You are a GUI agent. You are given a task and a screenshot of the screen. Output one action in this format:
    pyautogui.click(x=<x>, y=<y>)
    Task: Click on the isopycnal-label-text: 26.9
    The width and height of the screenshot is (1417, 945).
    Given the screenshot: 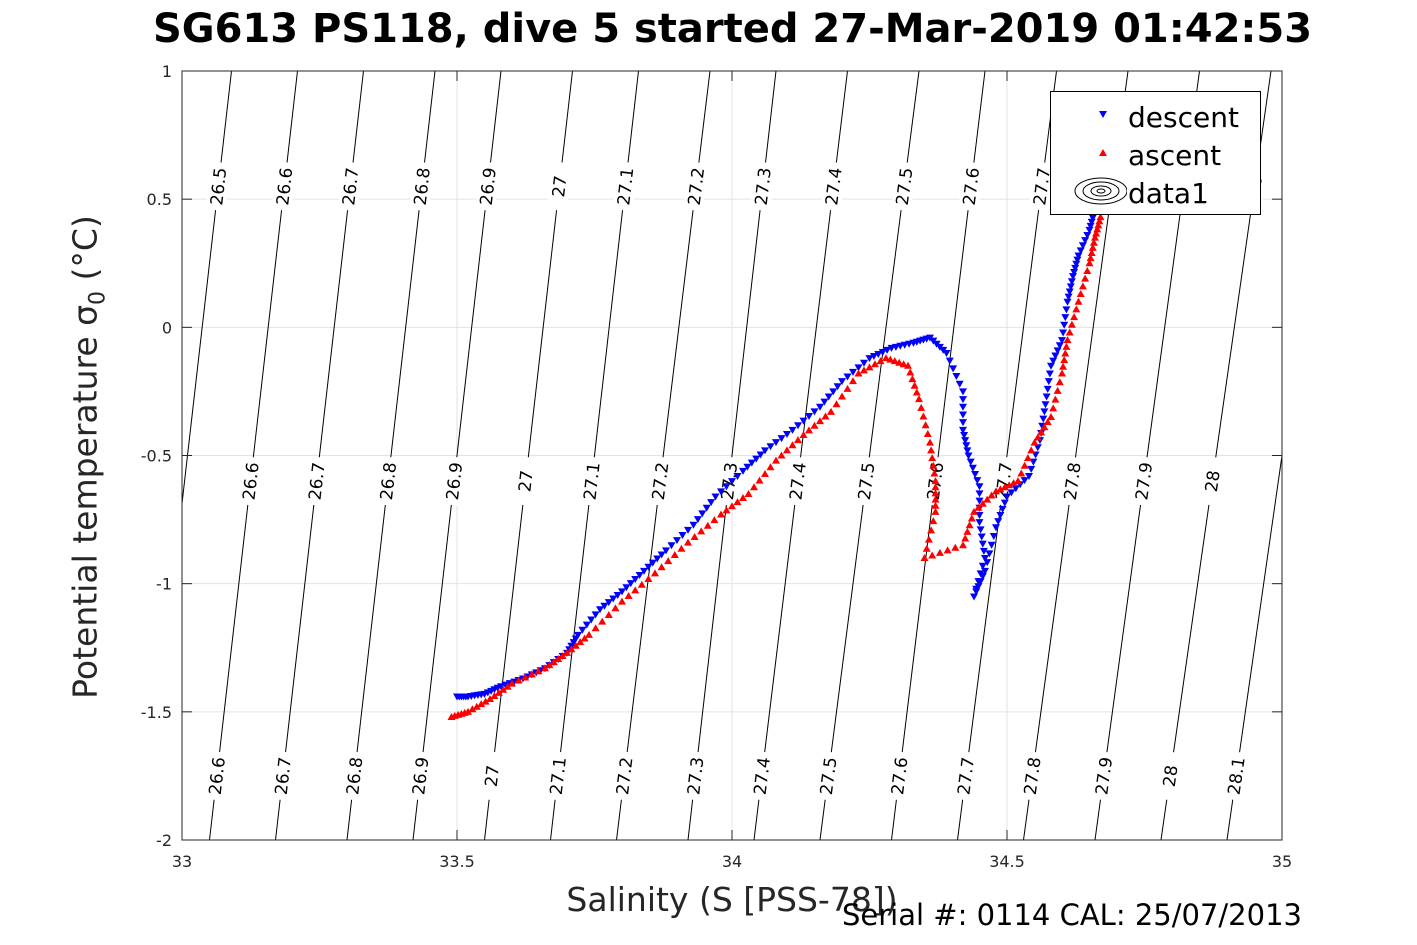 What is the action you would take?
    pyautogui.click(x=455, y=481)
    